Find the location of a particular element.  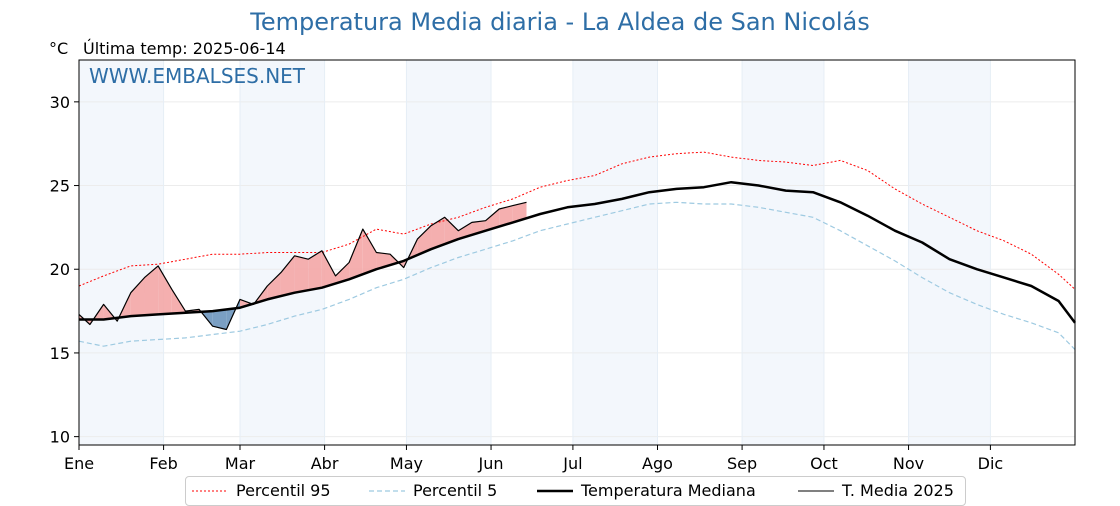

x-tick-label-feb: Feb is located at coordinates (163, 463).